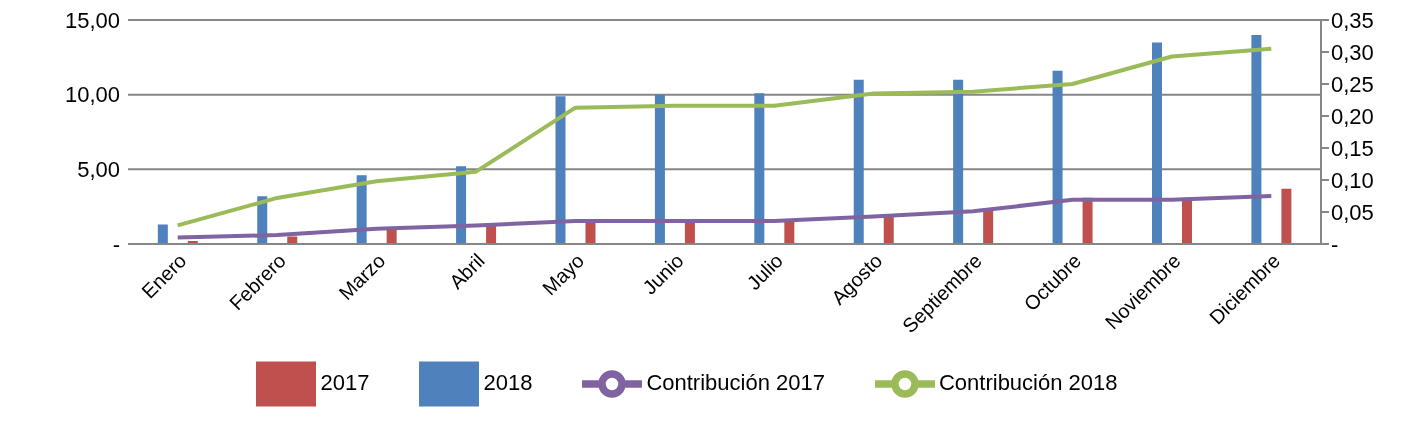  Describe the element at coordinates (1352, 20) in the screenshot. I see `y2-tick-label: 0,35` at that location.